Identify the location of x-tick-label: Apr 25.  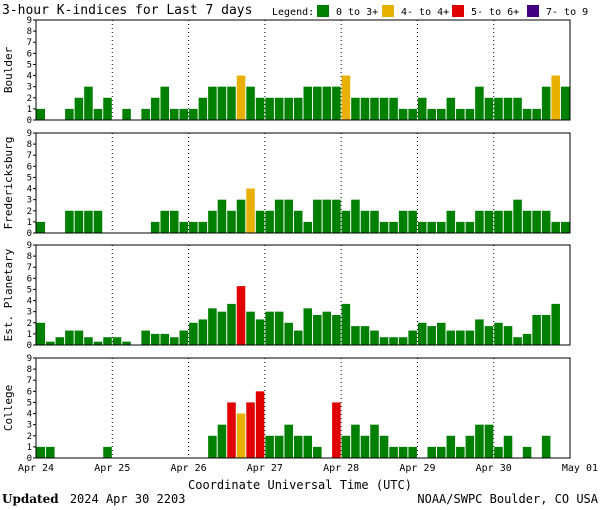
(112, 468).